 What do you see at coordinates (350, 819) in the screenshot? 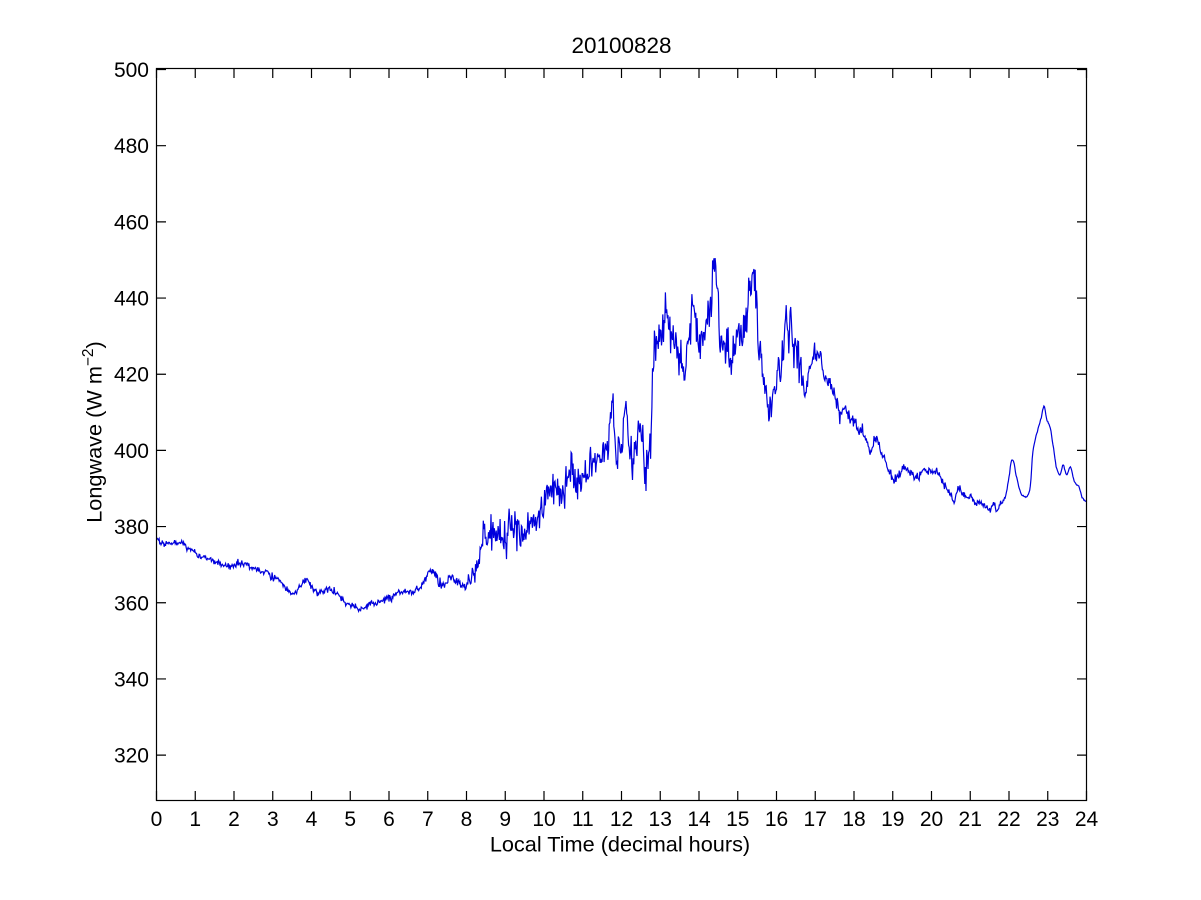
I see `svg-text: 5` at bounding box center [350, 819].